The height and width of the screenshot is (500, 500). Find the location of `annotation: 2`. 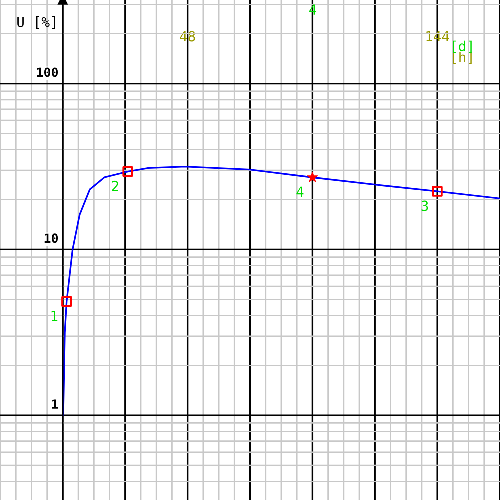

annotation: 2 is located at coordinates (115, 186).